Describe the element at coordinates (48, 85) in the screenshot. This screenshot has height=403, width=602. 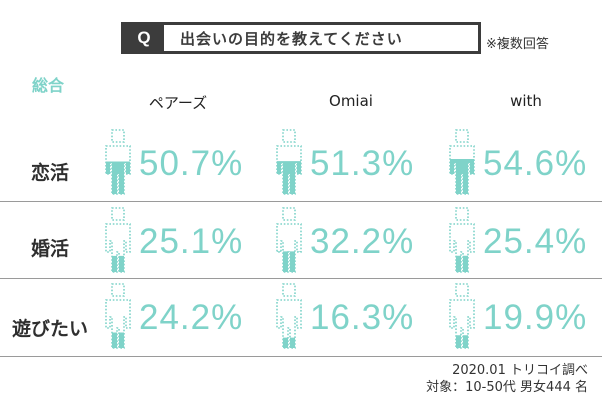
I see `overall-label: 総合` at that location.